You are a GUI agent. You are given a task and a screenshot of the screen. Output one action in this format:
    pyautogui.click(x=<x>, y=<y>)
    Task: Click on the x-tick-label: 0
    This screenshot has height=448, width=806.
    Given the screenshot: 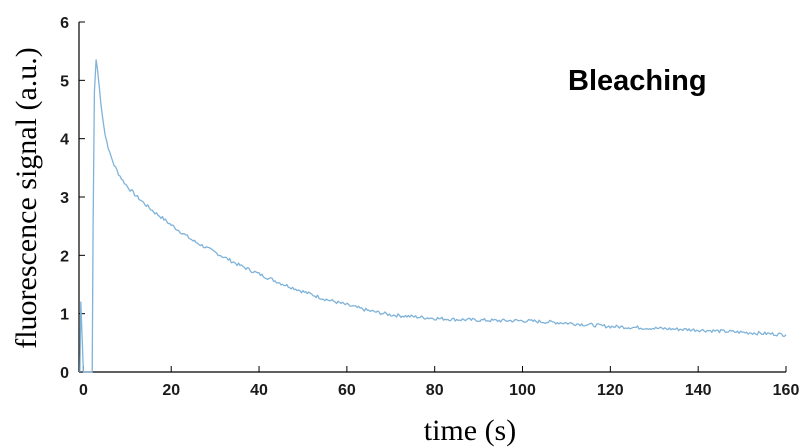 What is the action you would take?
    pyautogui.click(x=83, y=390)
    